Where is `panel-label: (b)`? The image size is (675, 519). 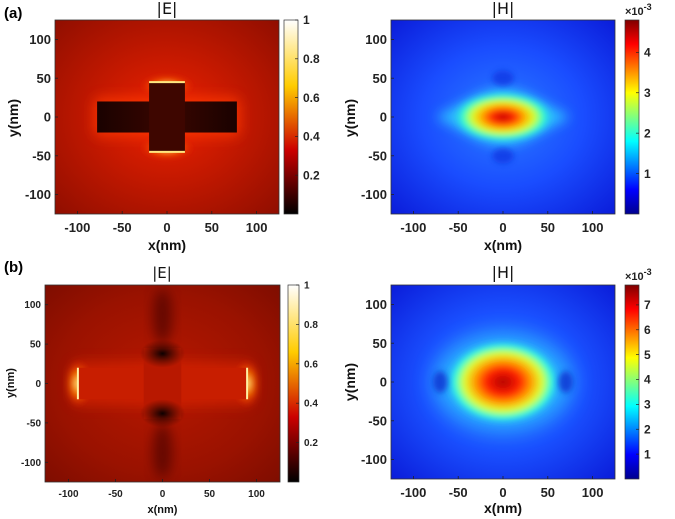
panel-label: (b) is located at coordinates (13, 267).